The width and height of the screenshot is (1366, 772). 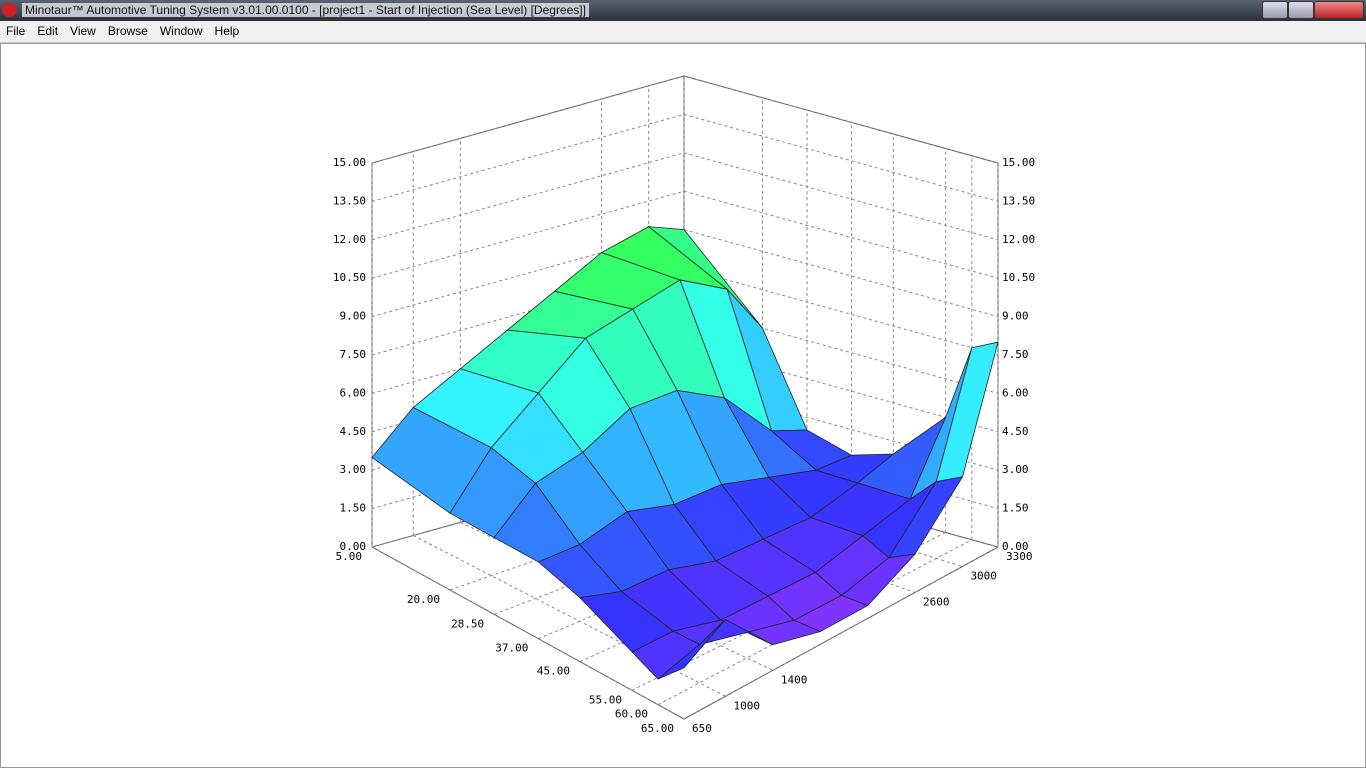 I want to click on menu-item: Browse, so click(x=127, y=31).